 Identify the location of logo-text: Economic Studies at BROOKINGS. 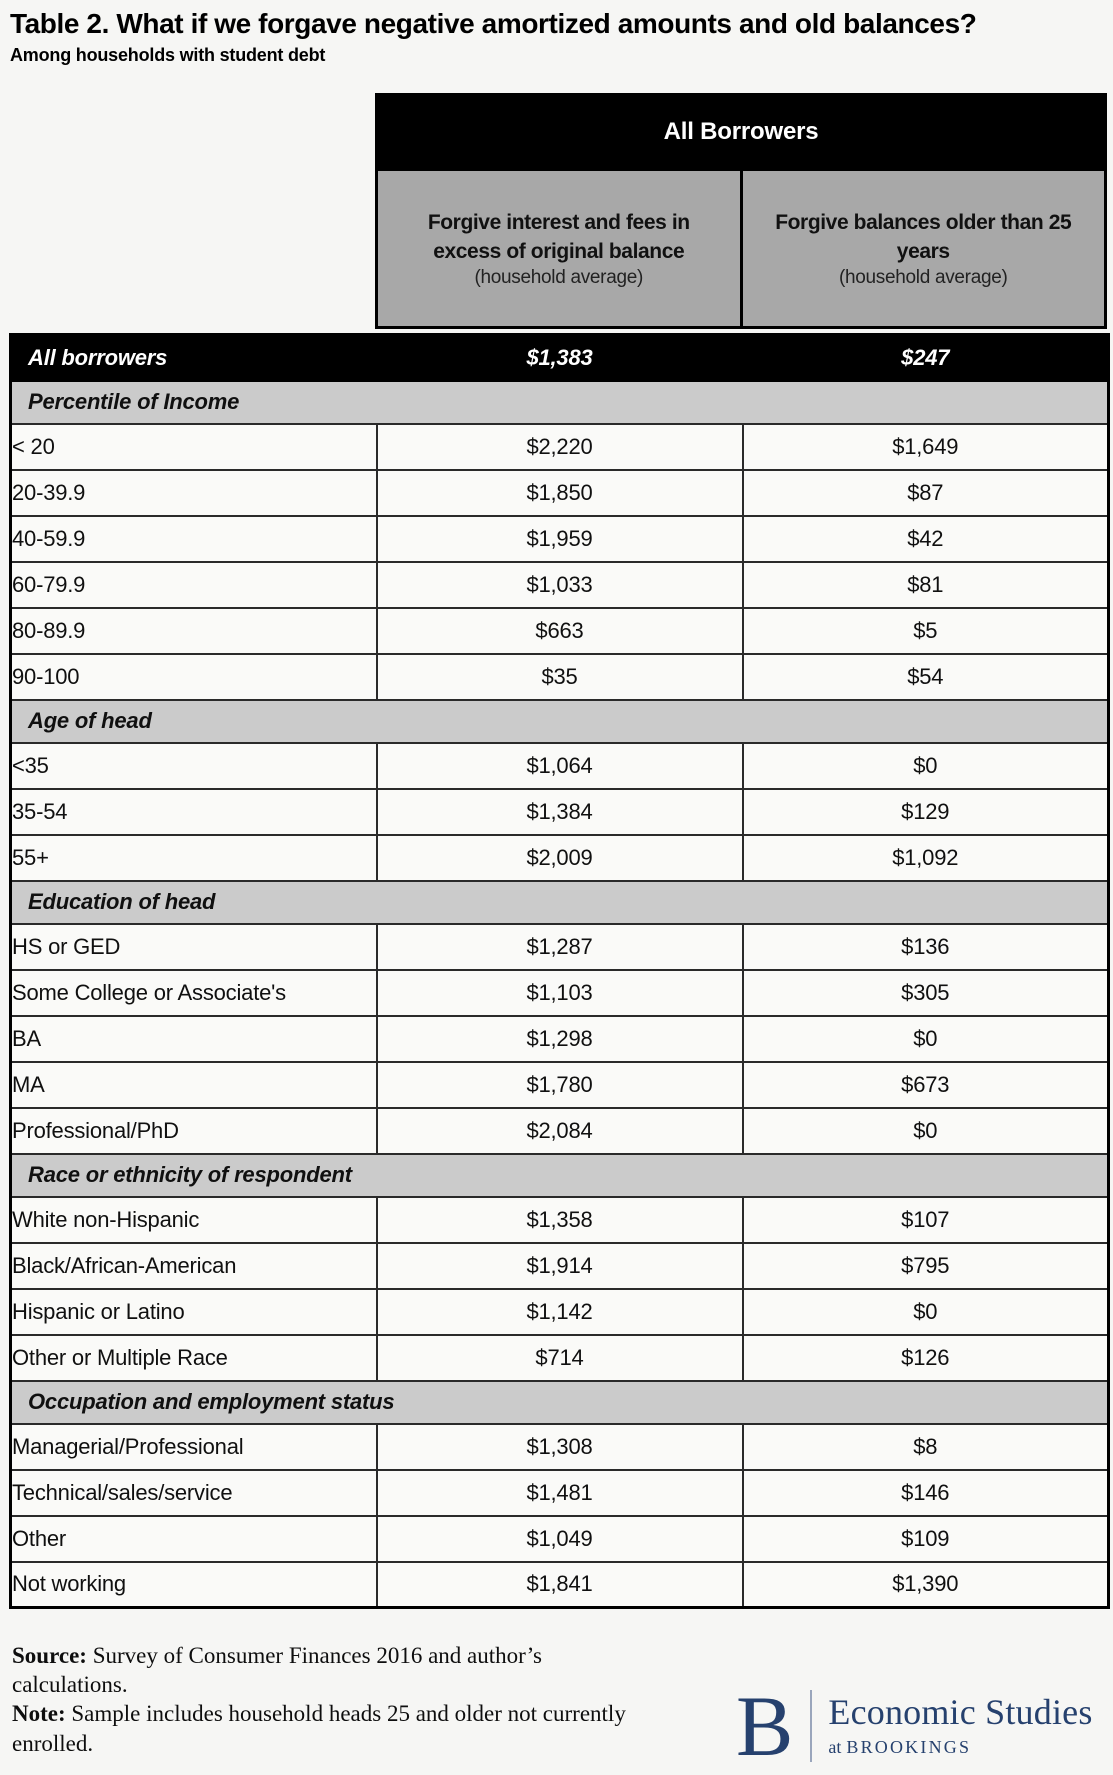
(960, 1725).